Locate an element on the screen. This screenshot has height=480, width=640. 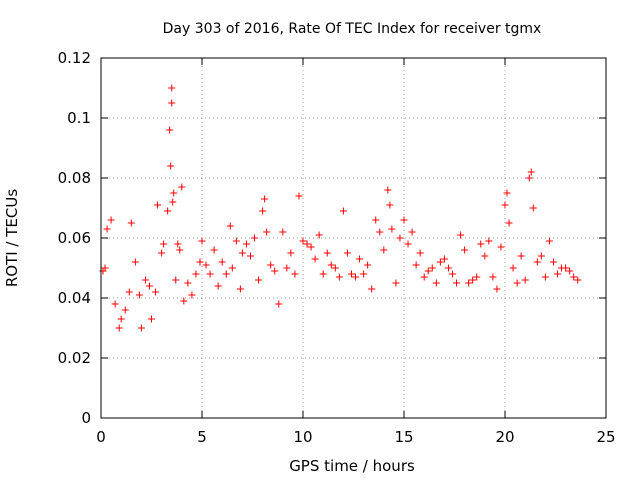
x-tick-label: 20 is located at coordinates (504, 437).